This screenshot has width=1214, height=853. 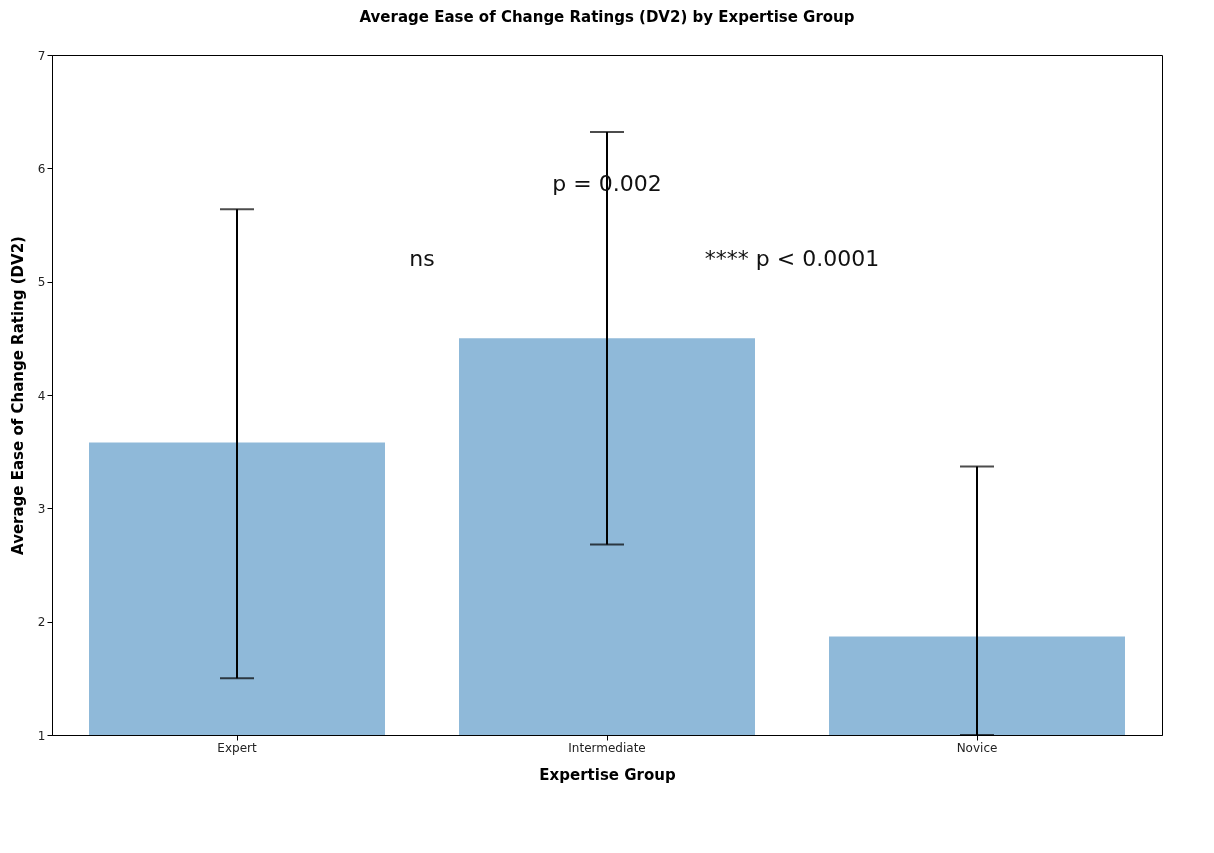 I want to click on x-axis-title: Expertise Group, so click(x=607, y=774).